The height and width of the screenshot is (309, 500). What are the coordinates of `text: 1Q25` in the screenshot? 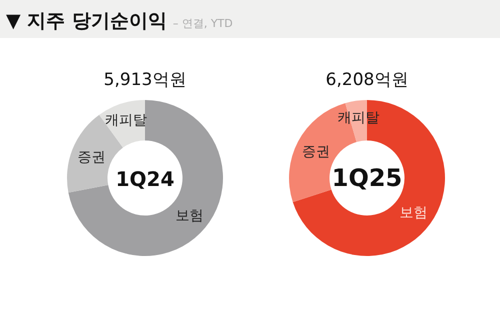 It's located at (367, 178).